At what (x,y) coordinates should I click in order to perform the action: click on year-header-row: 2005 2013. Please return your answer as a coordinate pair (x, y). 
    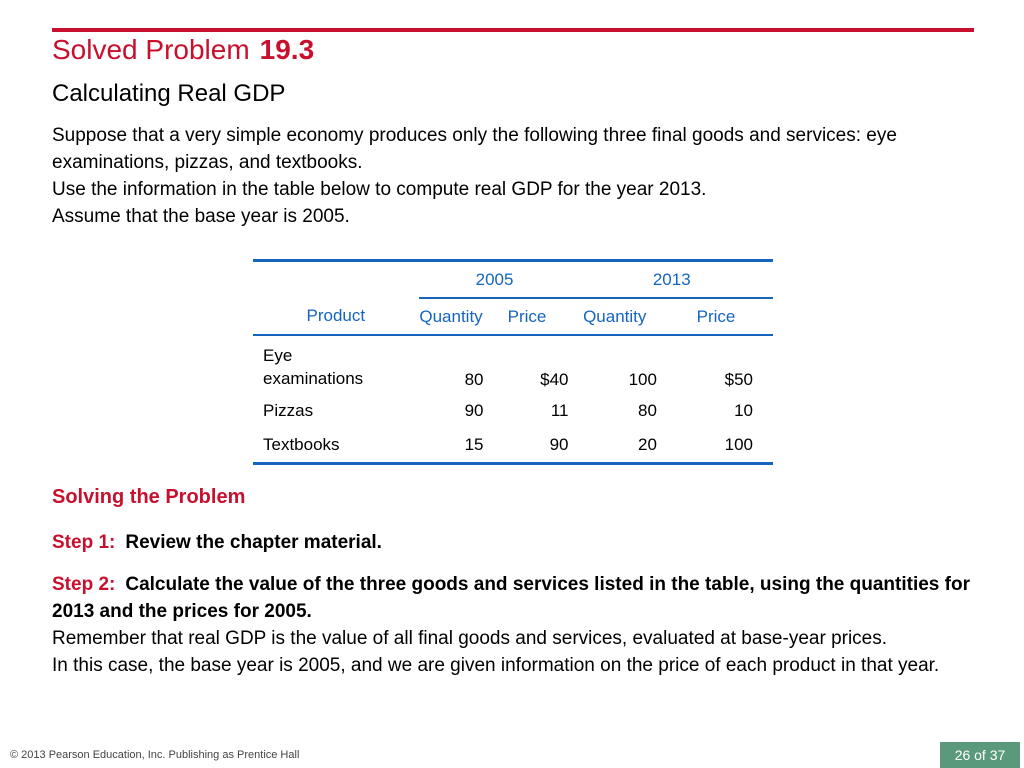
    Looking at the image, I should click on (513, 279).